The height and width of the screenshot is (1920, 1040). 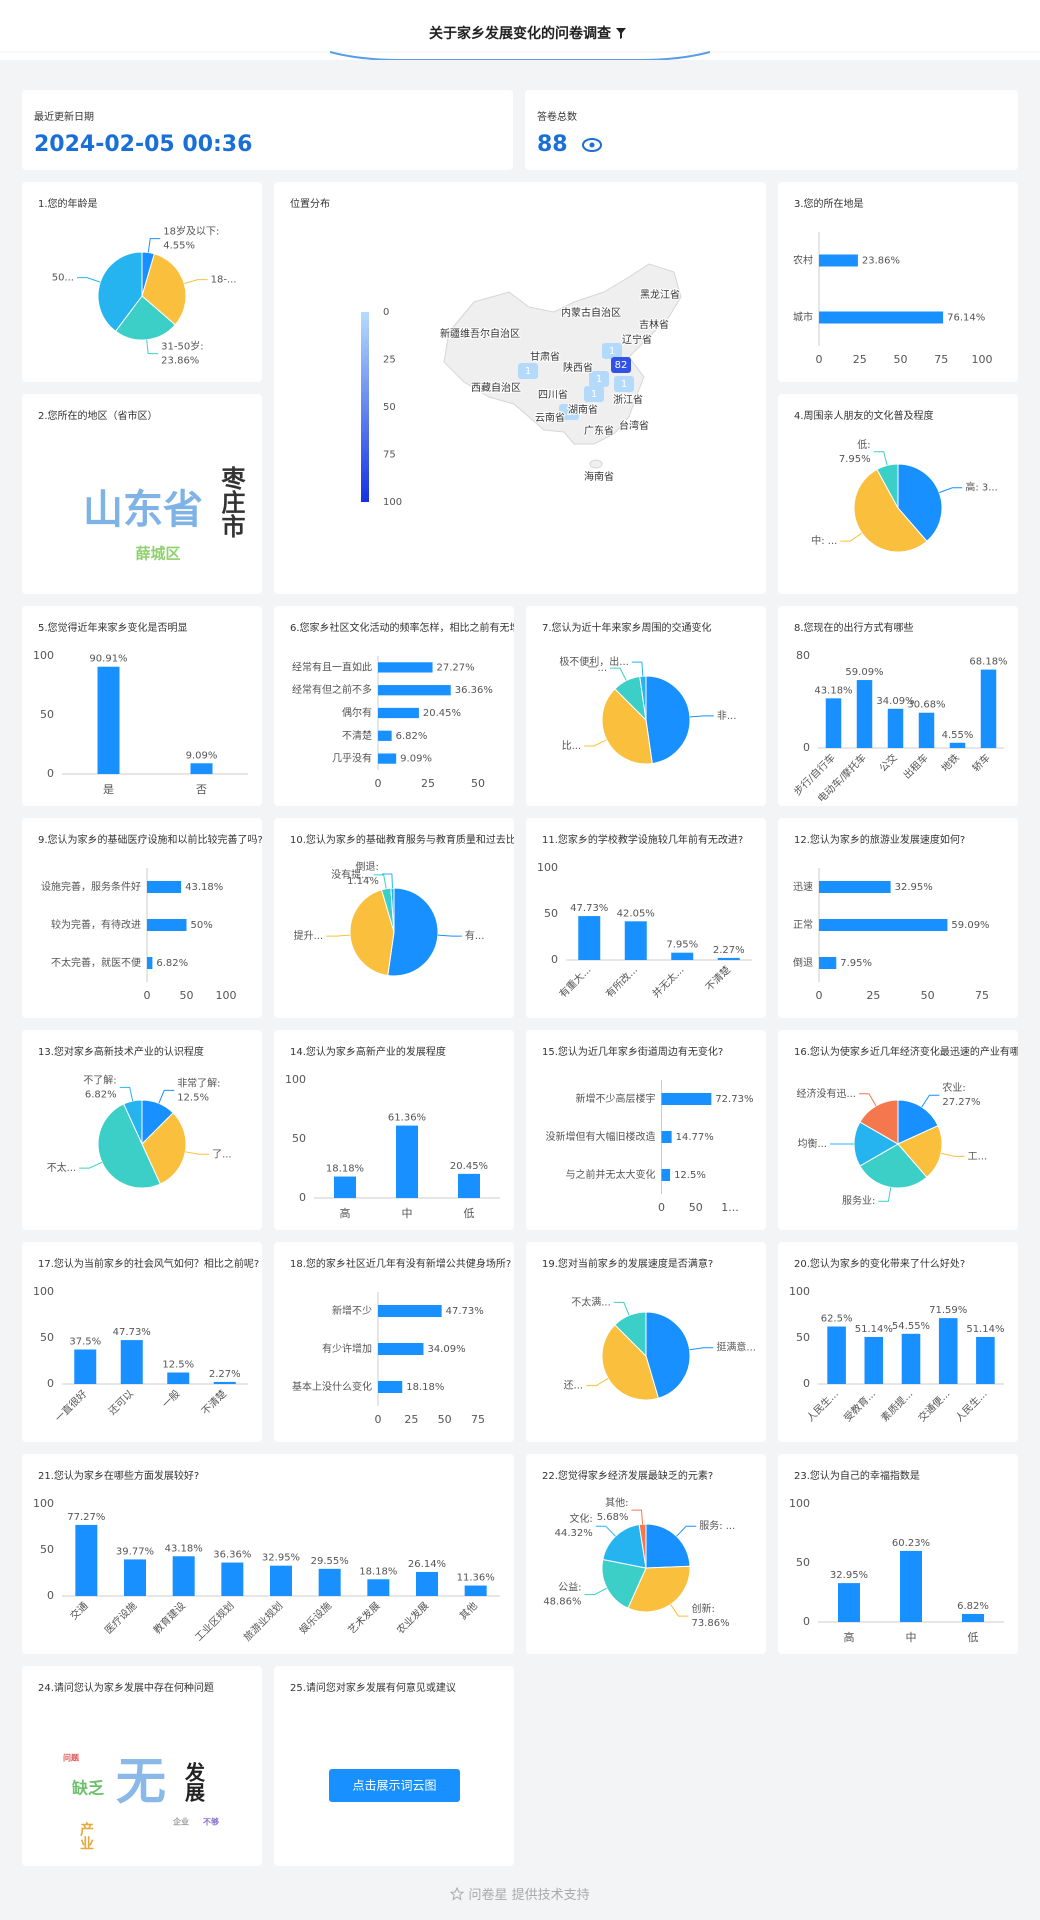 I want to click on value-label: 47.73%, so click(x=589, y=908).